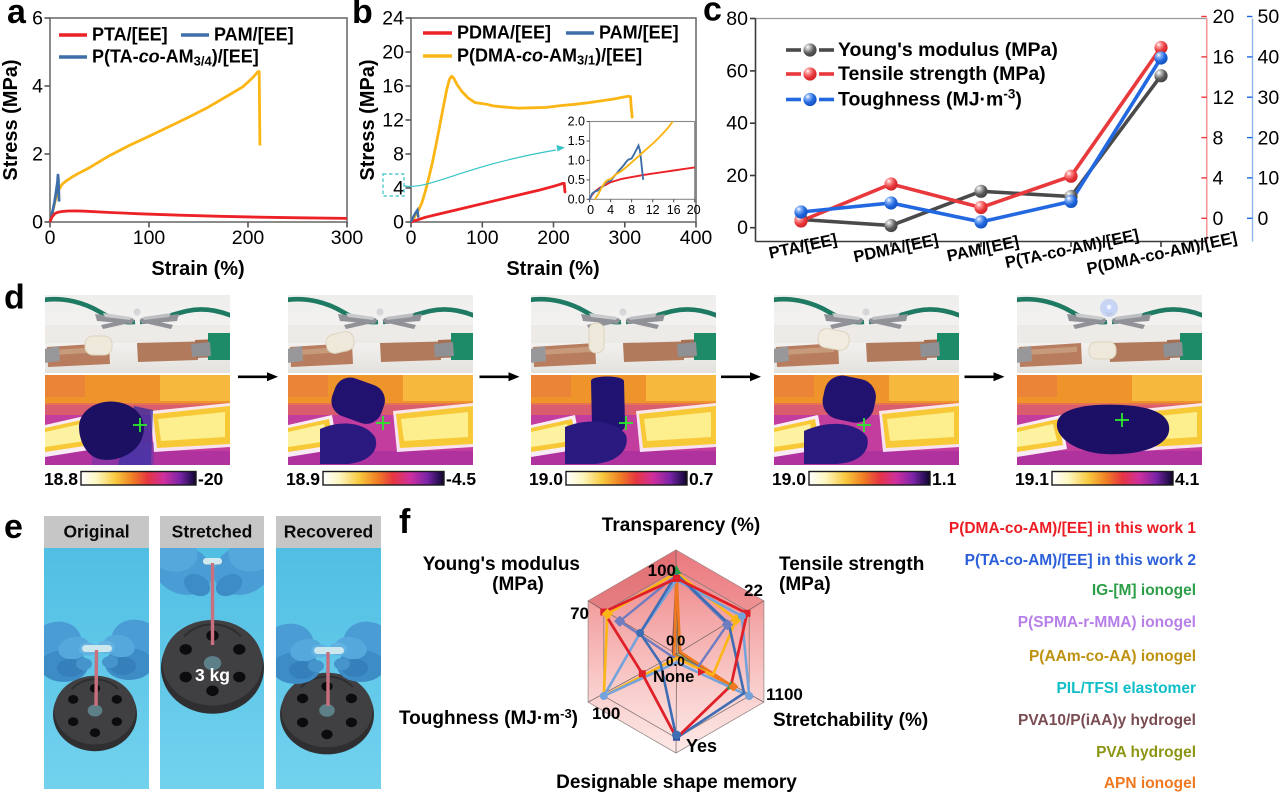  I want to click on svg-text: 1.1, so click(944, 479).